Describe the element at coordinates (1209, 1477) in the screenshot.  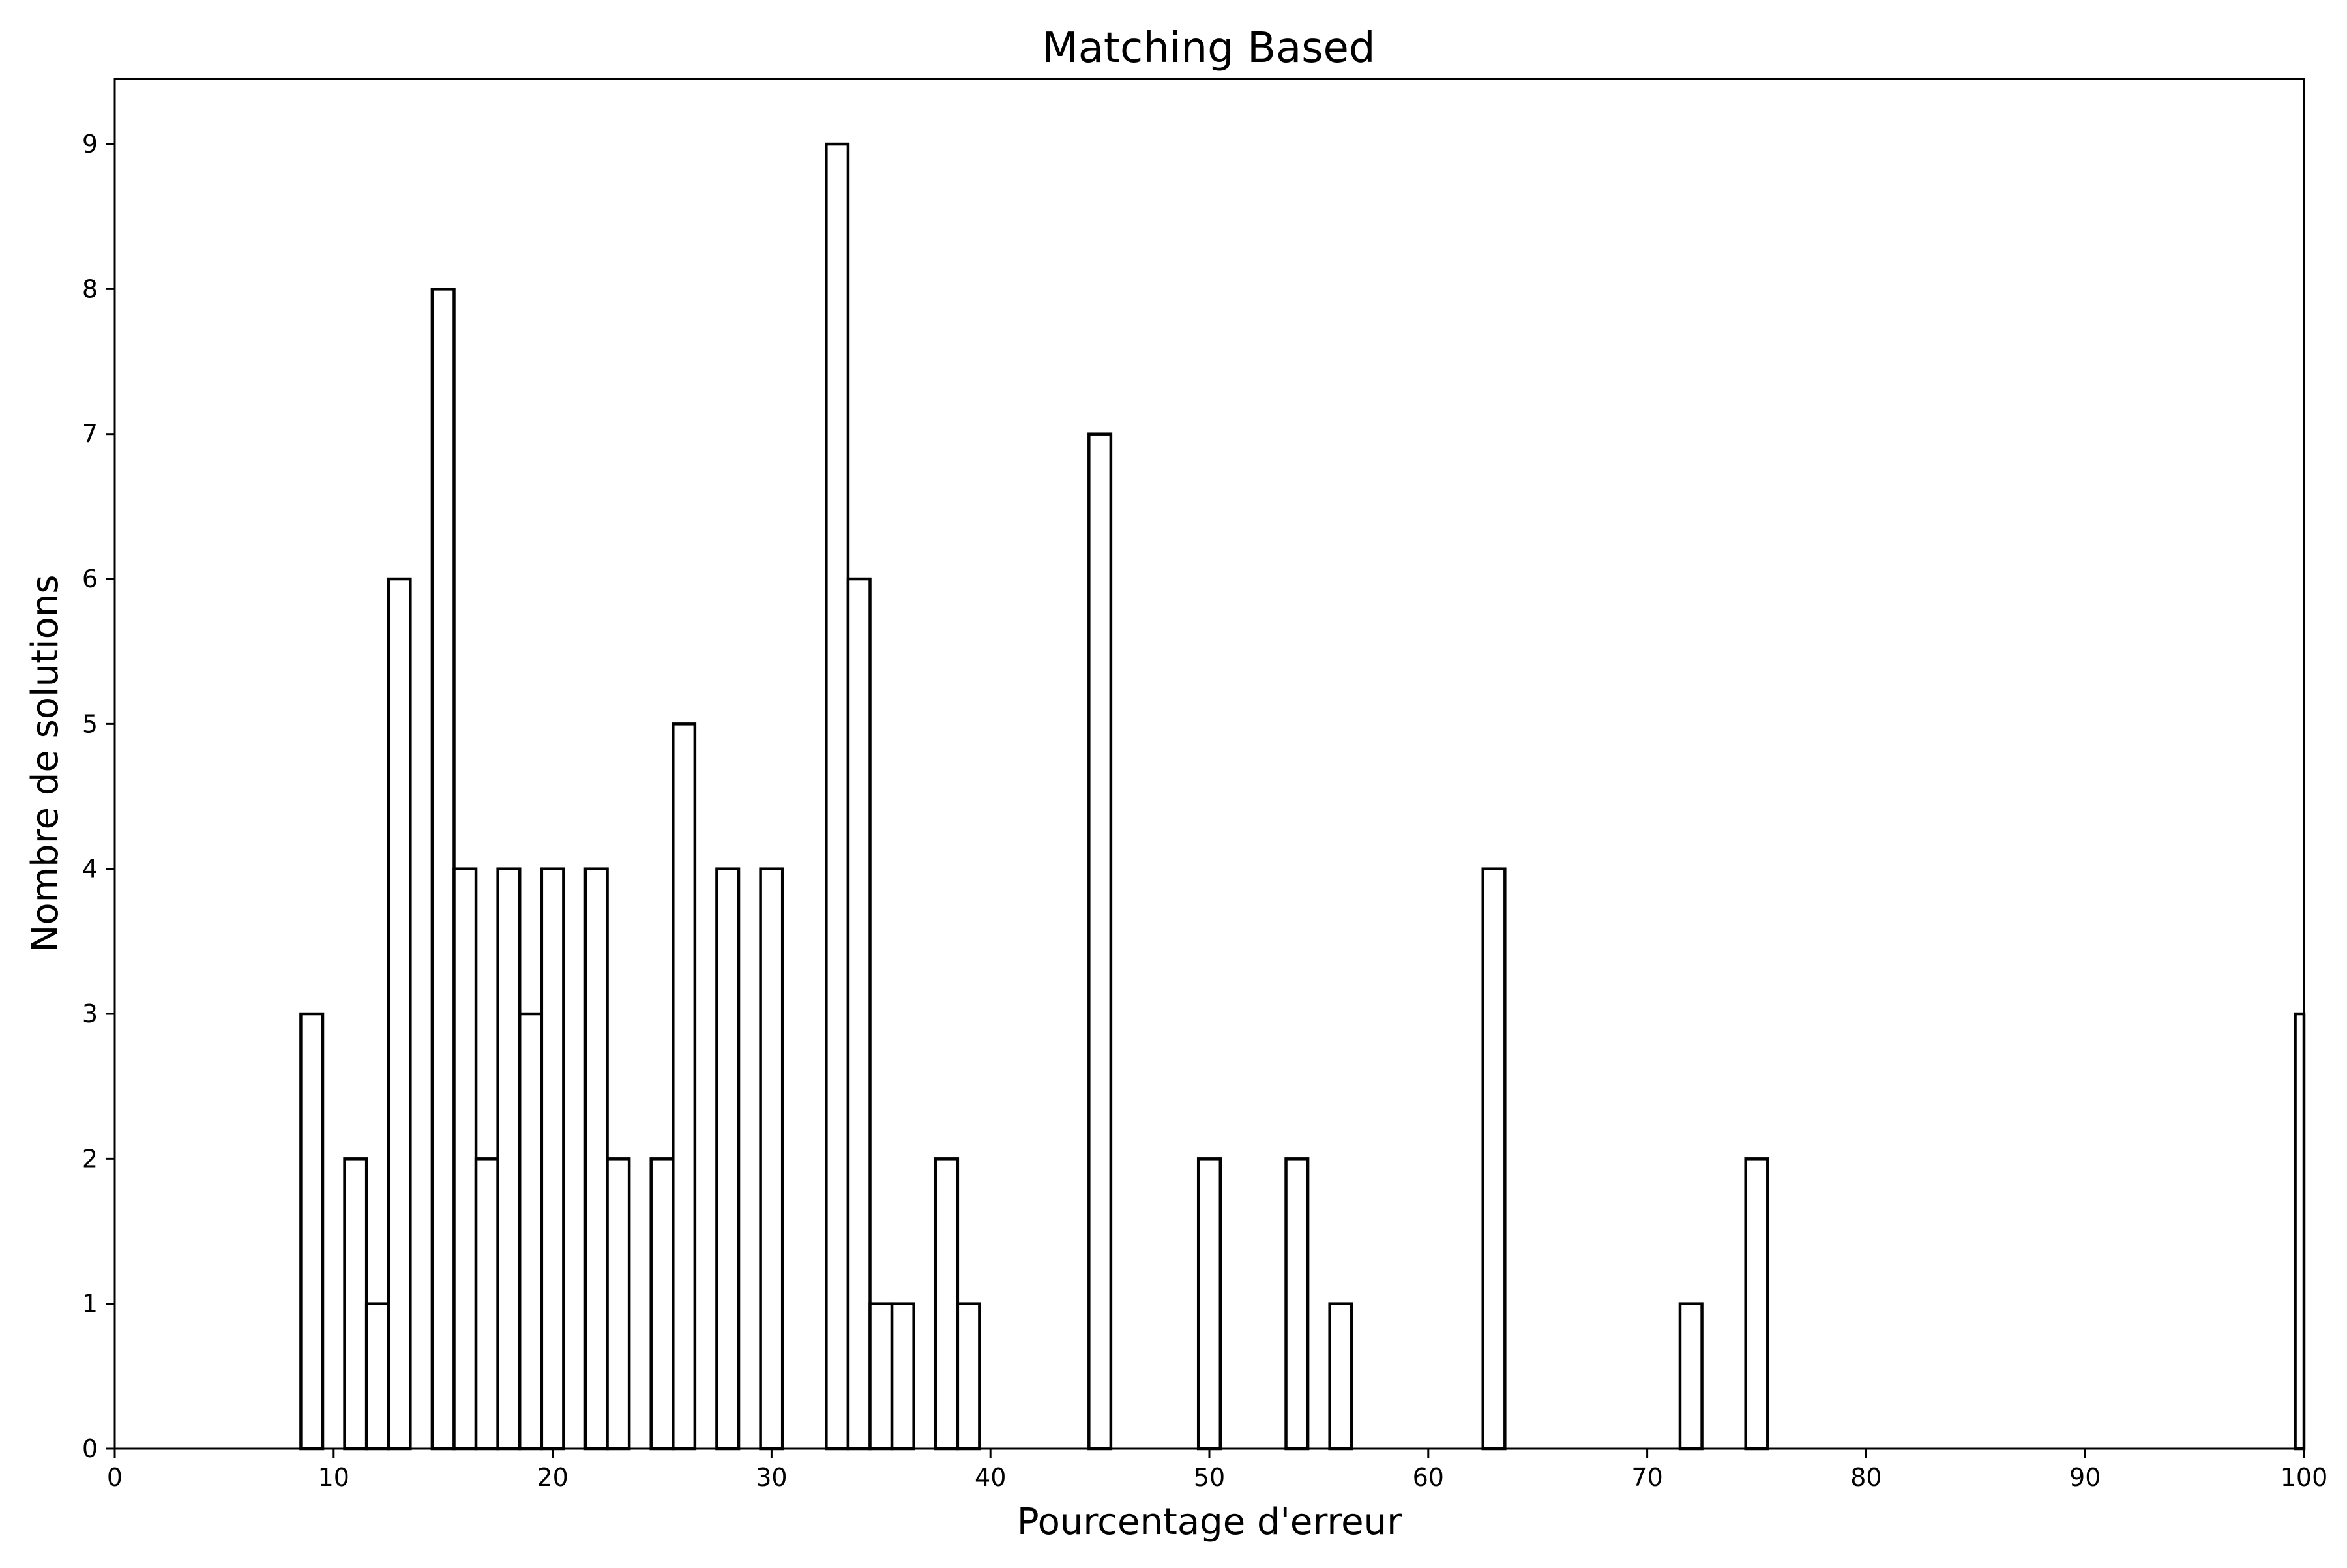
I see `x-tick-label-50: 50` at that location.